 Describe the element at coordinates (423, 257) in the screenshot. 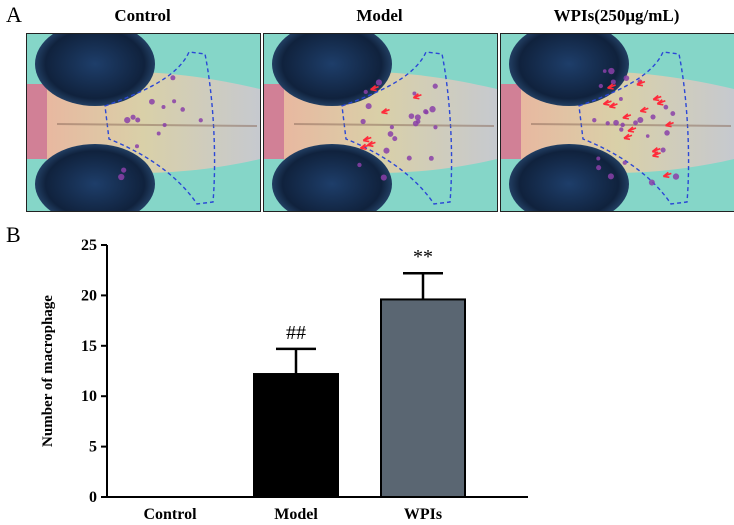

I see `significance-label: **` at that location.